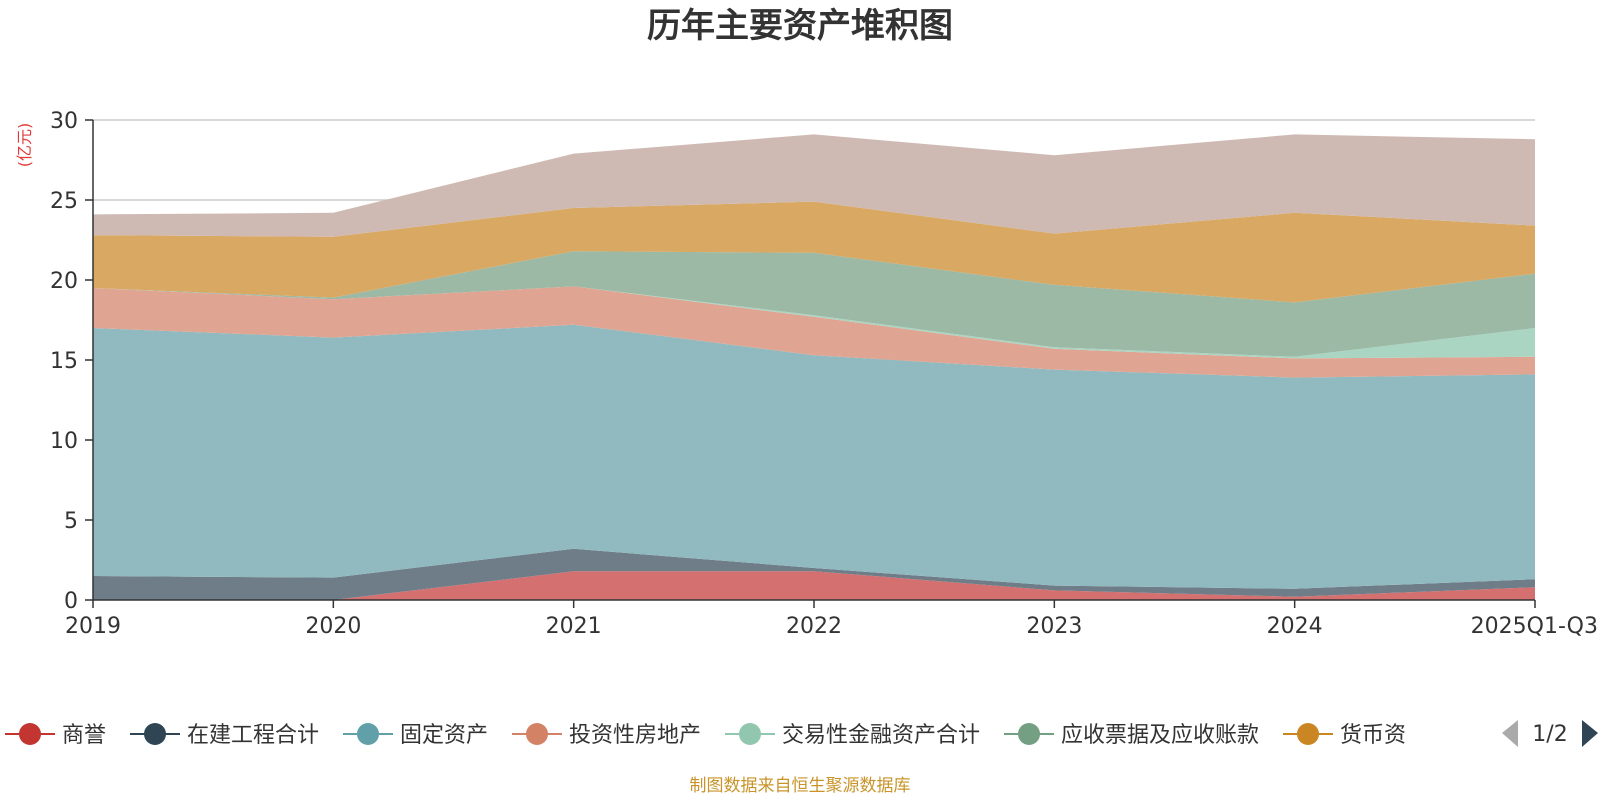  I want to click on legend: 商誉 在建工程合计 固定资产 投资性房地产 交易性金融资产合计 应收票据及应收账款 货币资, so click(705, 735).